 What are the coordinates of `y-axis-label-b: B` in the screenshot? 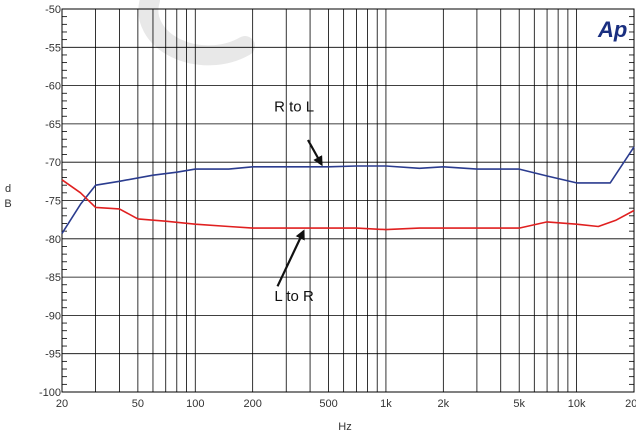 It's located at (7, 204).